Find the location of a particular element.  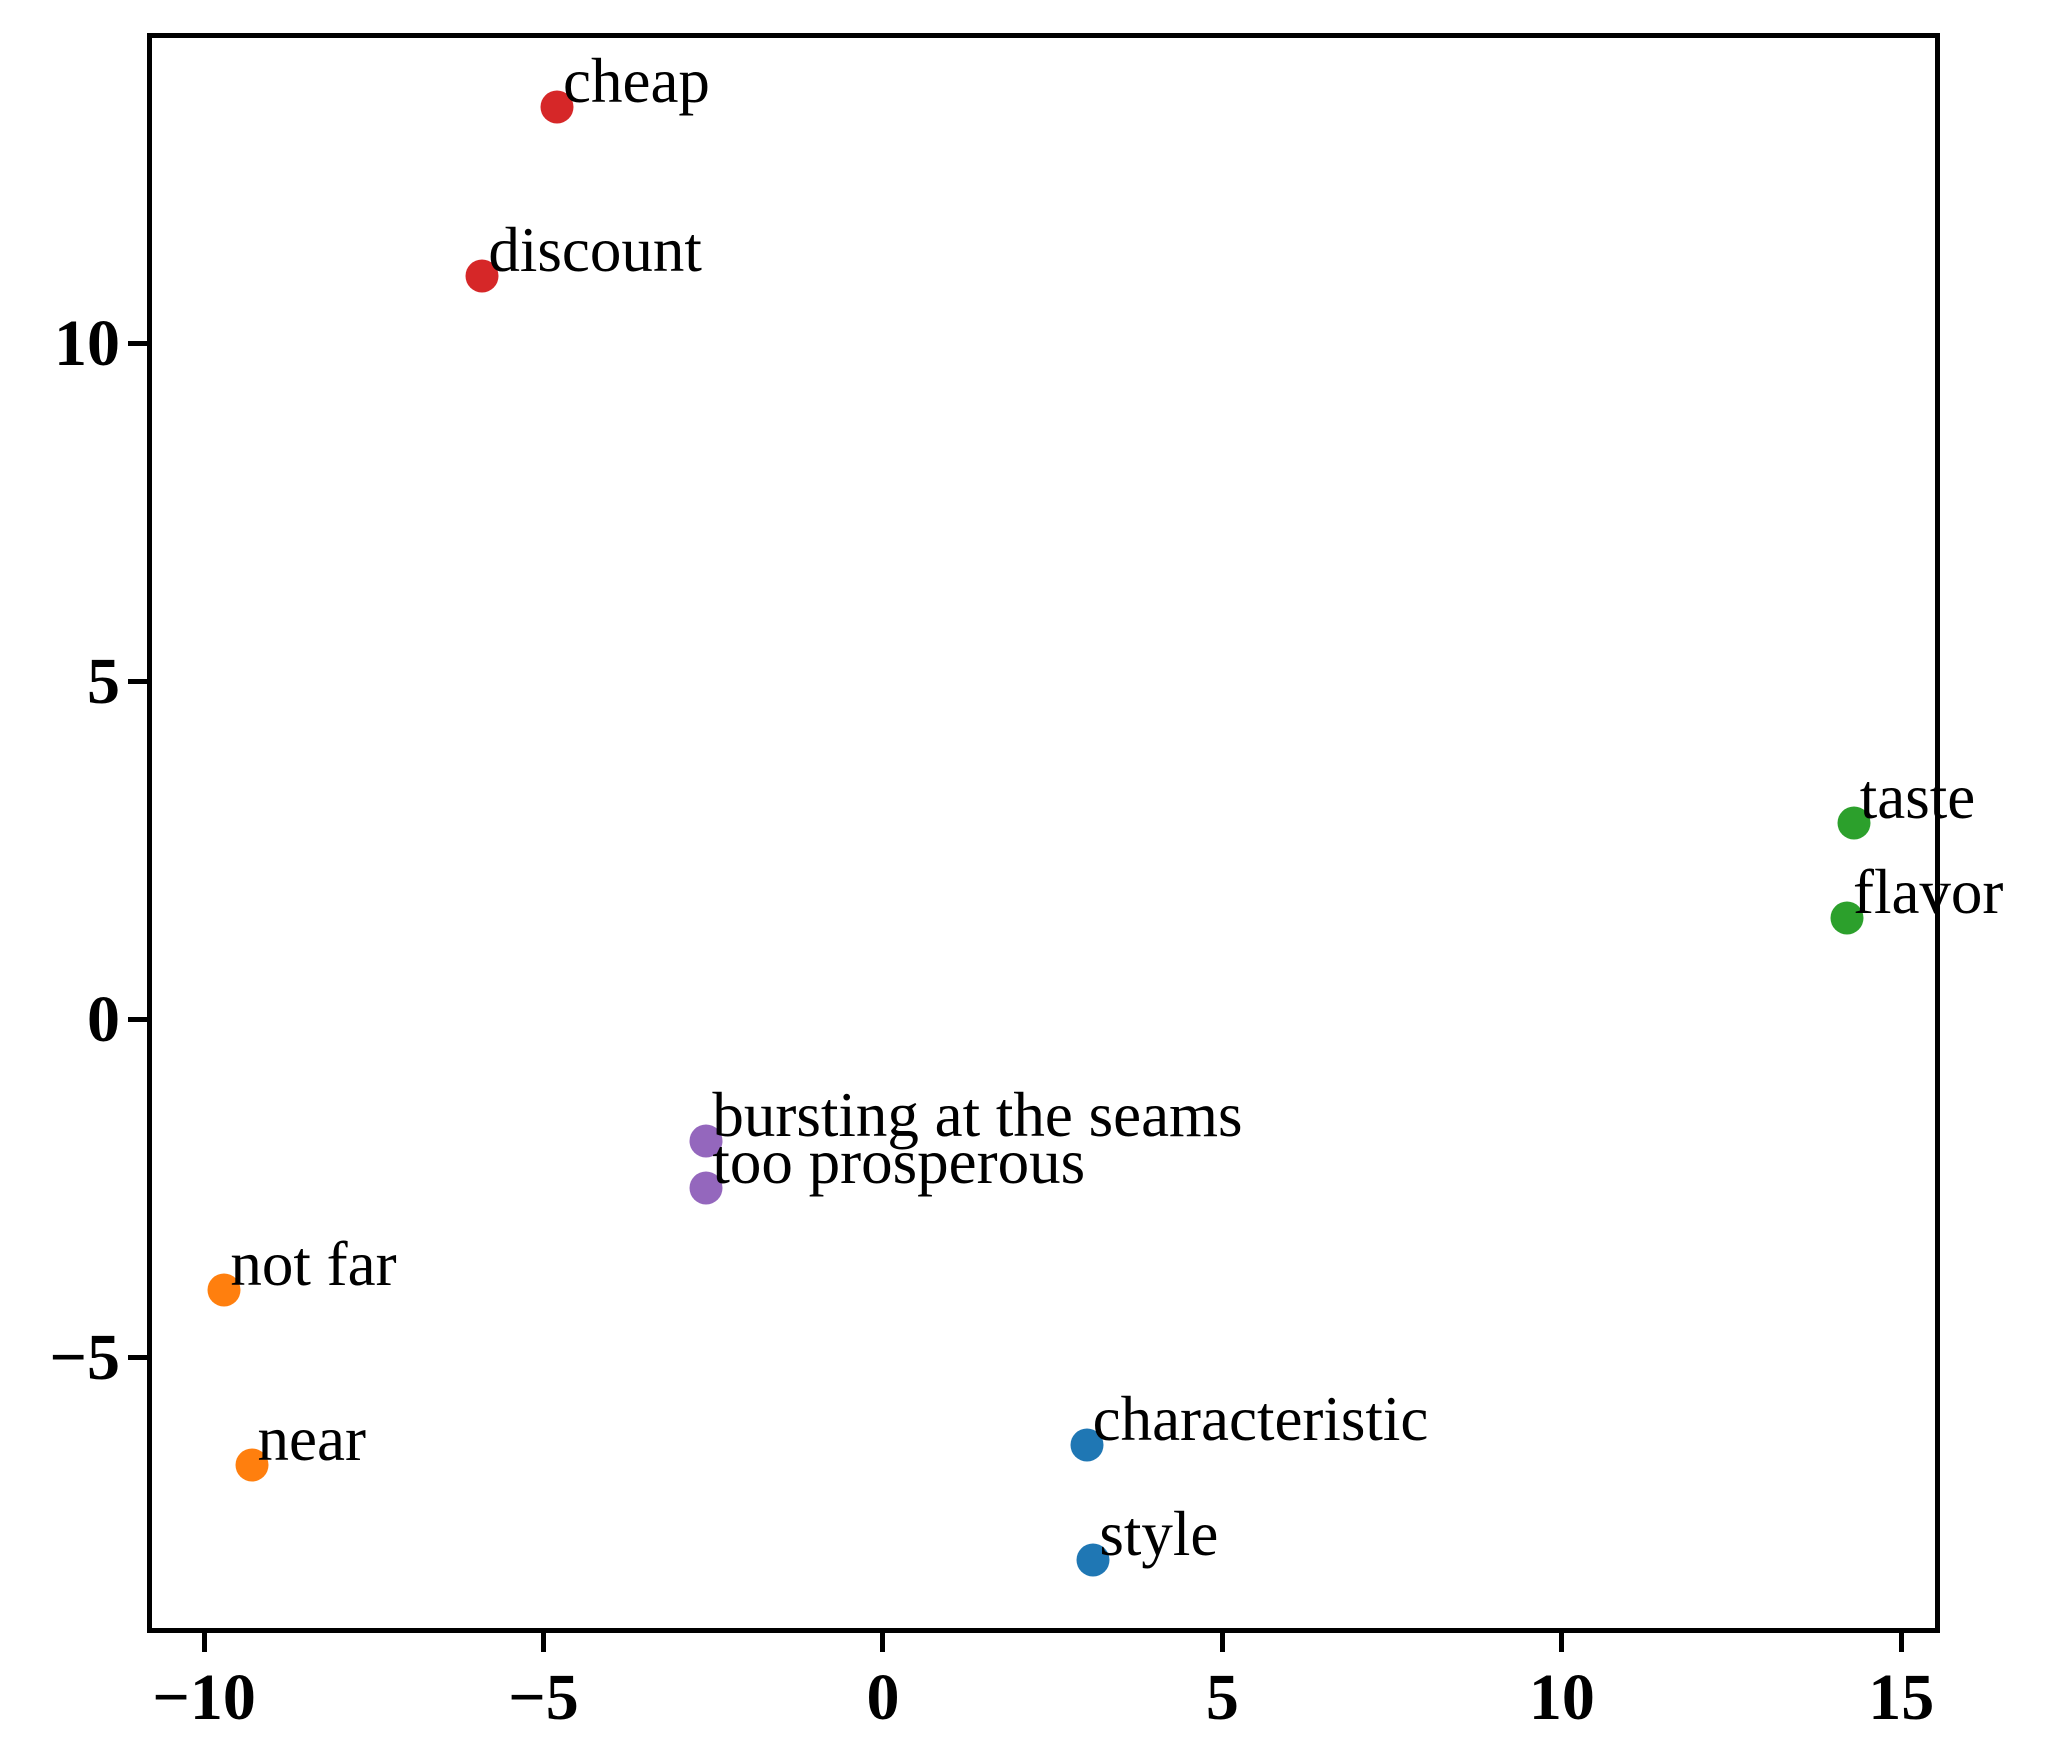

x-axis-tick-label: 0 is located at coordinates (883, 1697).